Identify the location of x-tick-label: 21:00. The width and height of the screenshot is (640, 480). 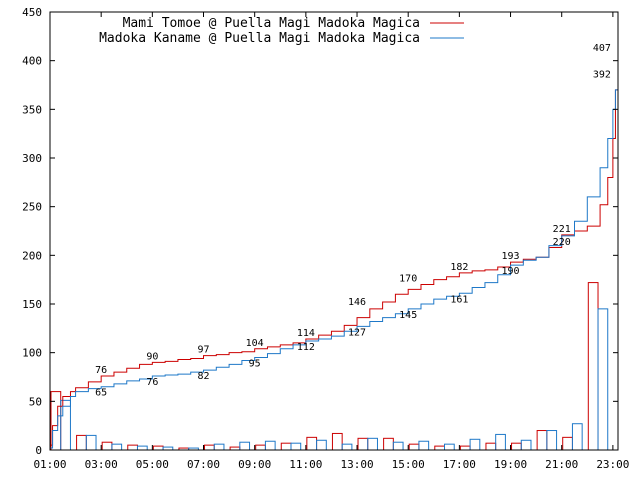
(561, 464).